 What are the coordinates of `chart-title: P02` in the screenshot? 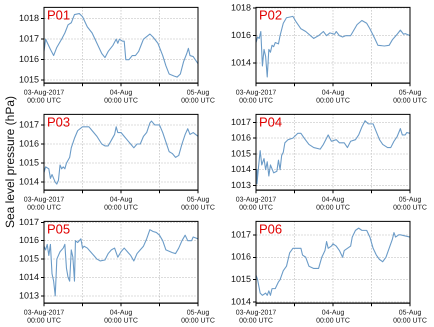 It's located at (270, 14).